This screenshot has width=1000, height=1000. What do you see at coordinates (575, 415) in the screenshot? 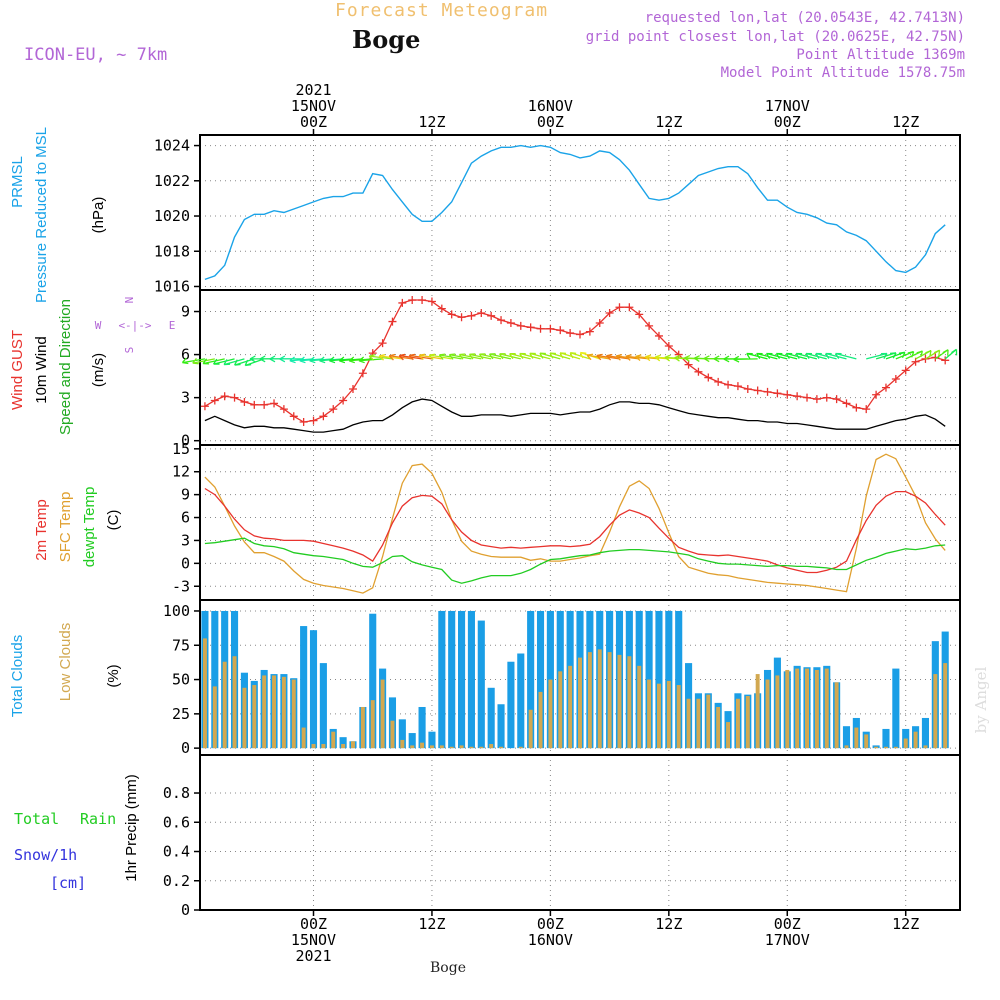
I see `wind-10m-line` at bounding box center [575, 415].